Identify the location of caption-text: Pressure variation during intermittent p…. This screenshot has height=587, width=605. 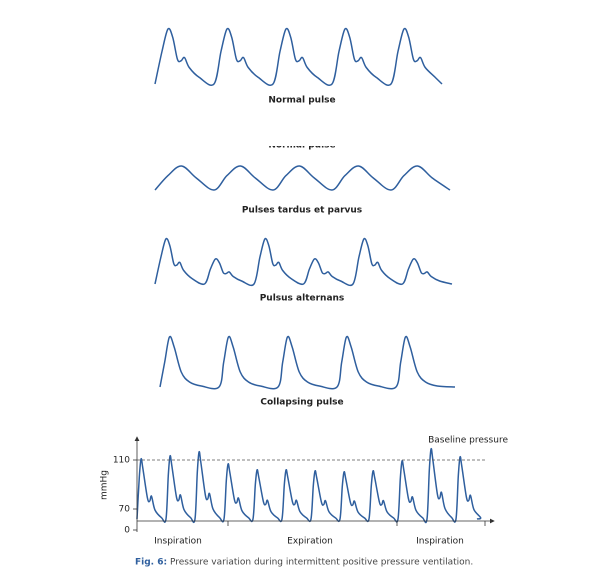
(321, 563).